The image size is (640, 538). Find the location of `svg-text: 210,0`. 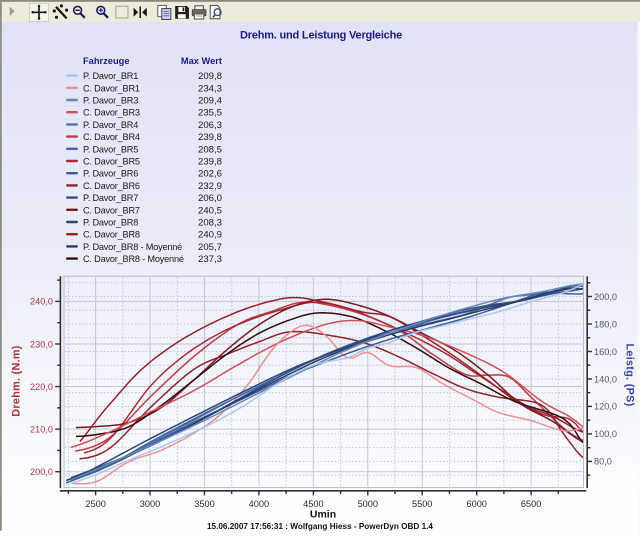

svg-text: 210,0 is located at coordinates (41, 429).